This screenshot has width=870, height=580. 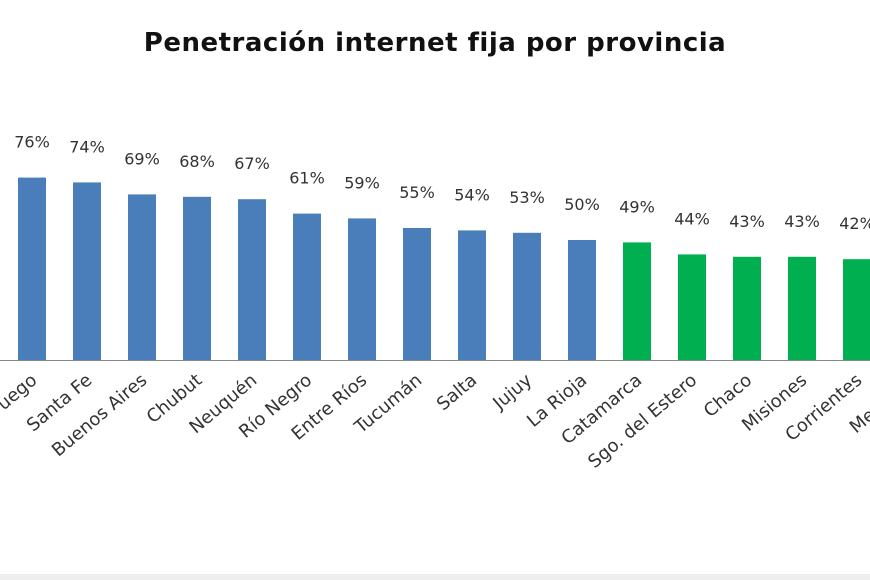 I want to click on value-label: 76%, so click(x=32, y=142).